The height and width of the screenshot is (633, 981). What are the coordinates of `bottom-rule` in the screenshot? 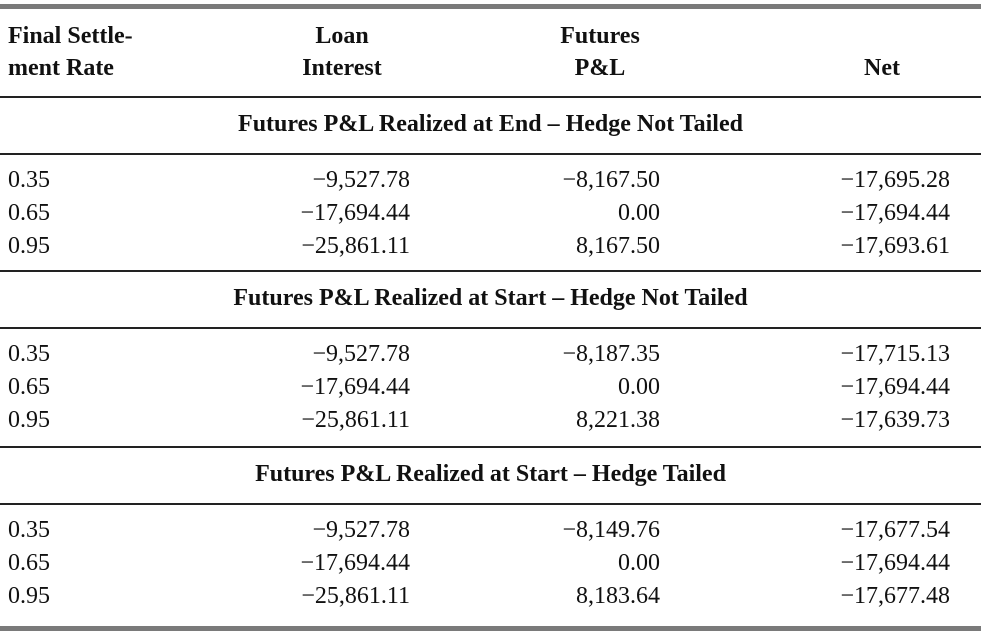 It's located at (490, 628).